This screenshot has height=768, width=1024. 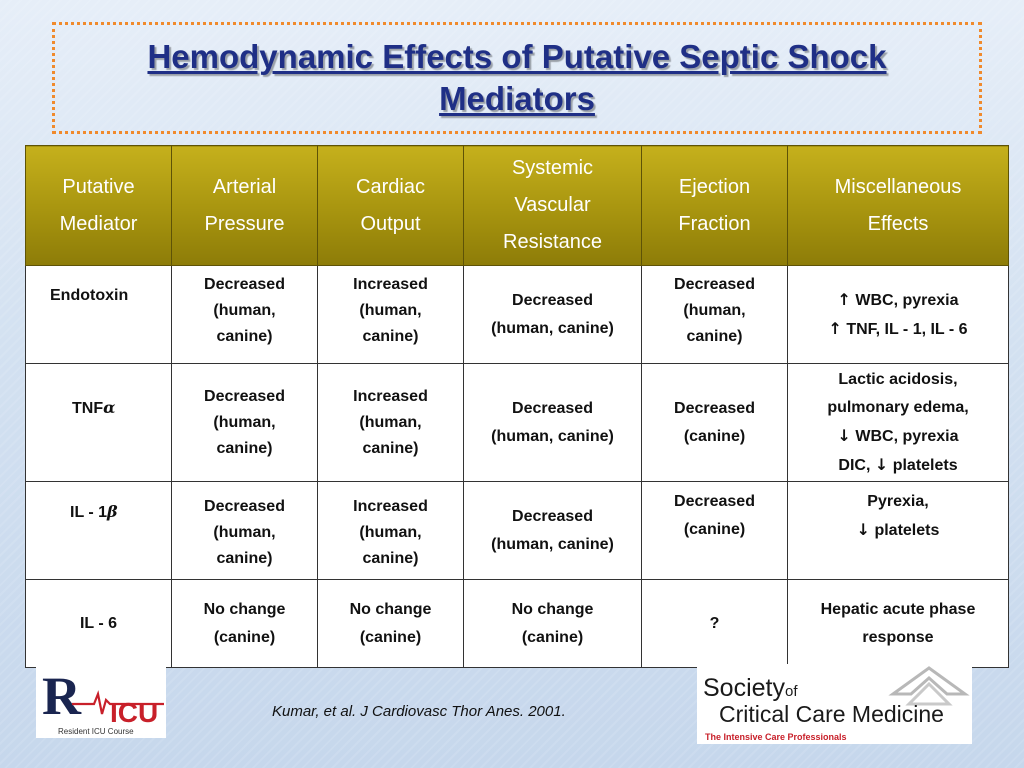 What do you see at coordinates (750, 688) in the screenshot?
I see `svg-text: Societyof` at bounding box center [750, 688].